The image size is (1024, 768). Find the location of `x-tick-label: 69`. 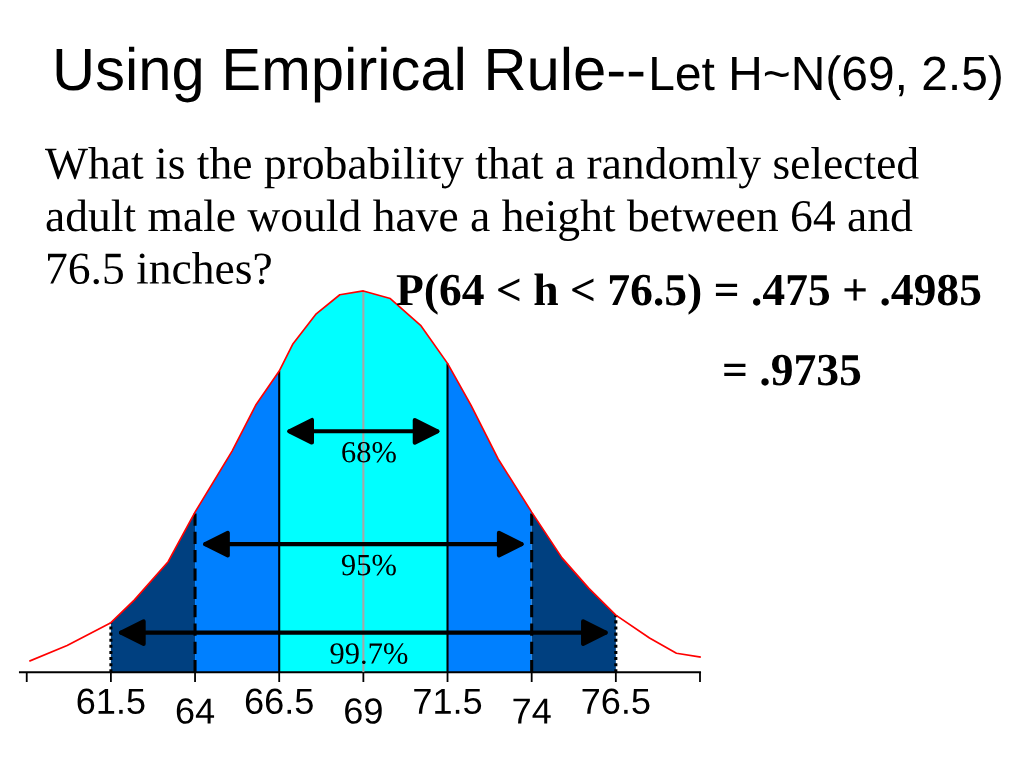

x-tick-label: 69 is located at coordinates (363, 711).